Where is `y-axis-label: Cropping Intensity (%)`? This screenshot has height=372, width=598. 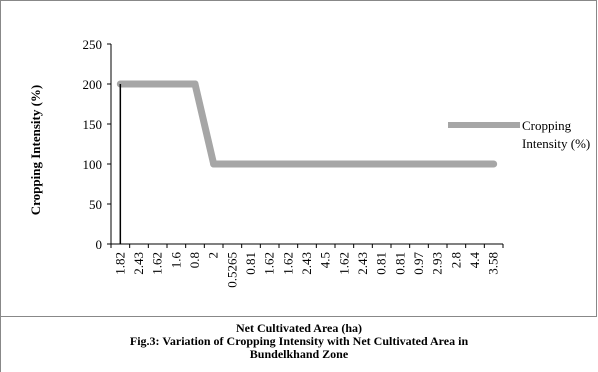 y-axis-label: Cropping Intensity (%) is located at coordinates (35, 150).